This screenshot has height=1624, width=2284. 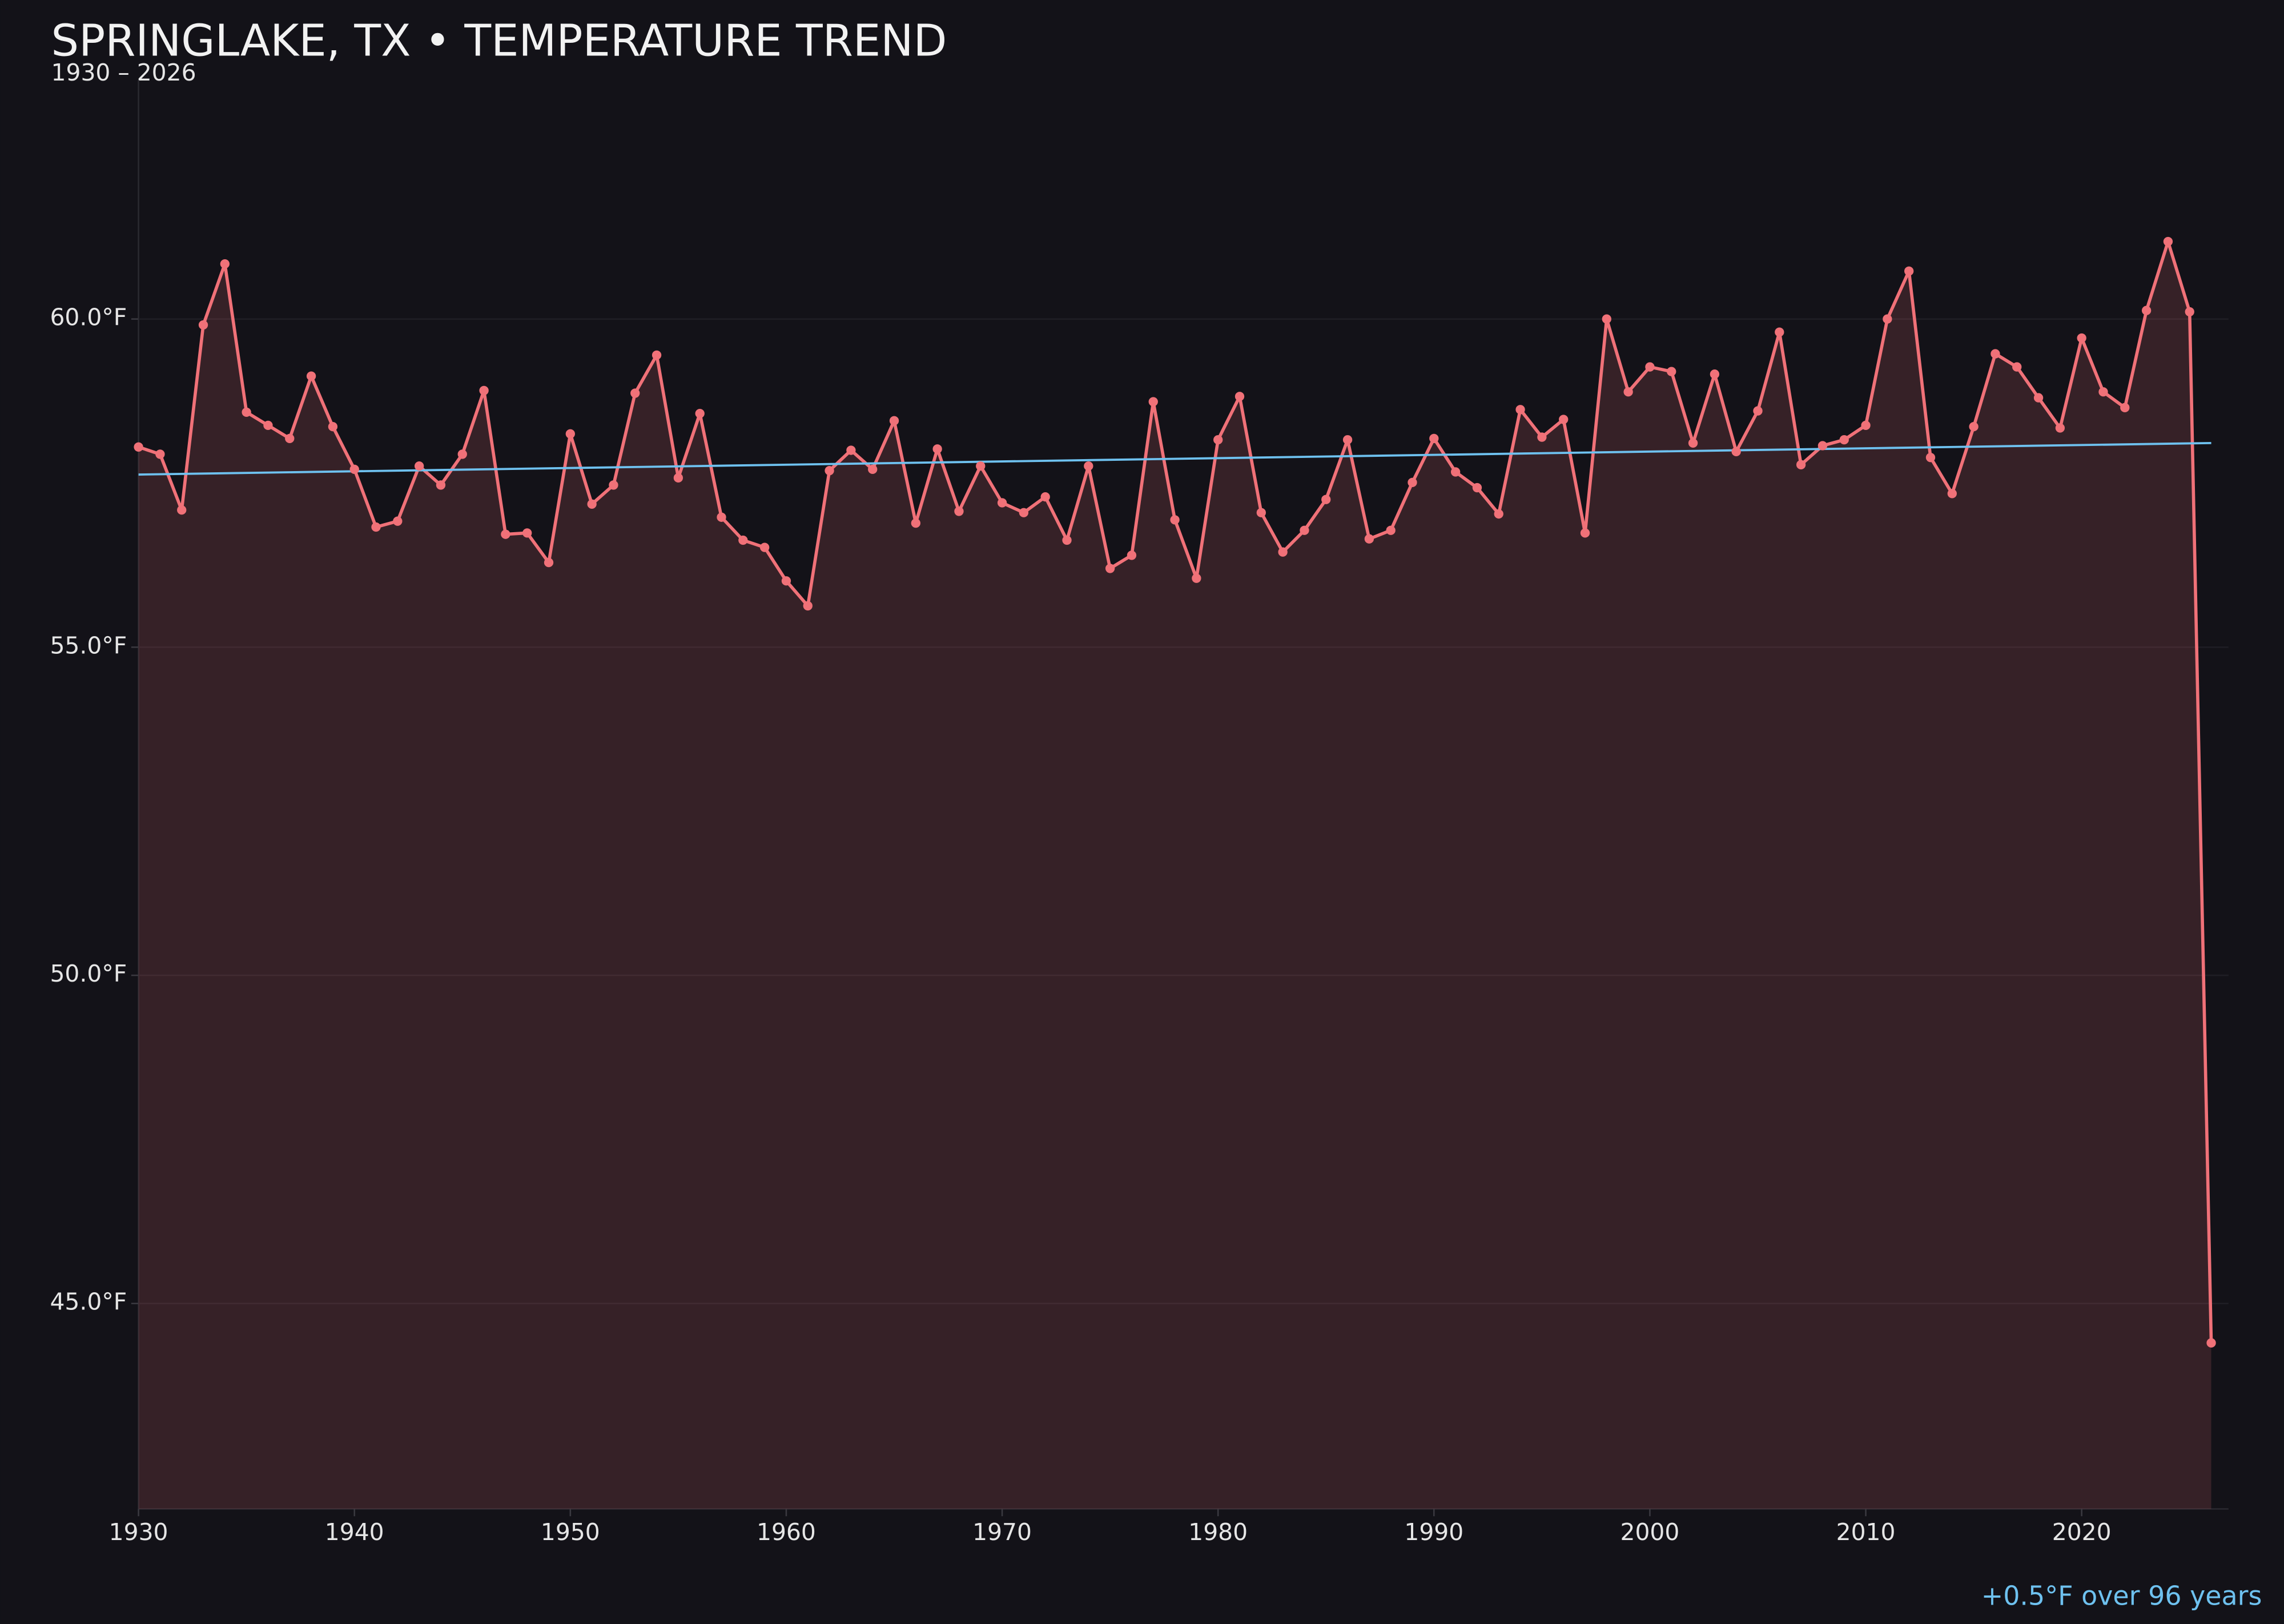 What do you see at coordinates (2082, 1532) in the screenshot?
I see `x-tick-label: 2020` at bounding box center [2082, 1532].